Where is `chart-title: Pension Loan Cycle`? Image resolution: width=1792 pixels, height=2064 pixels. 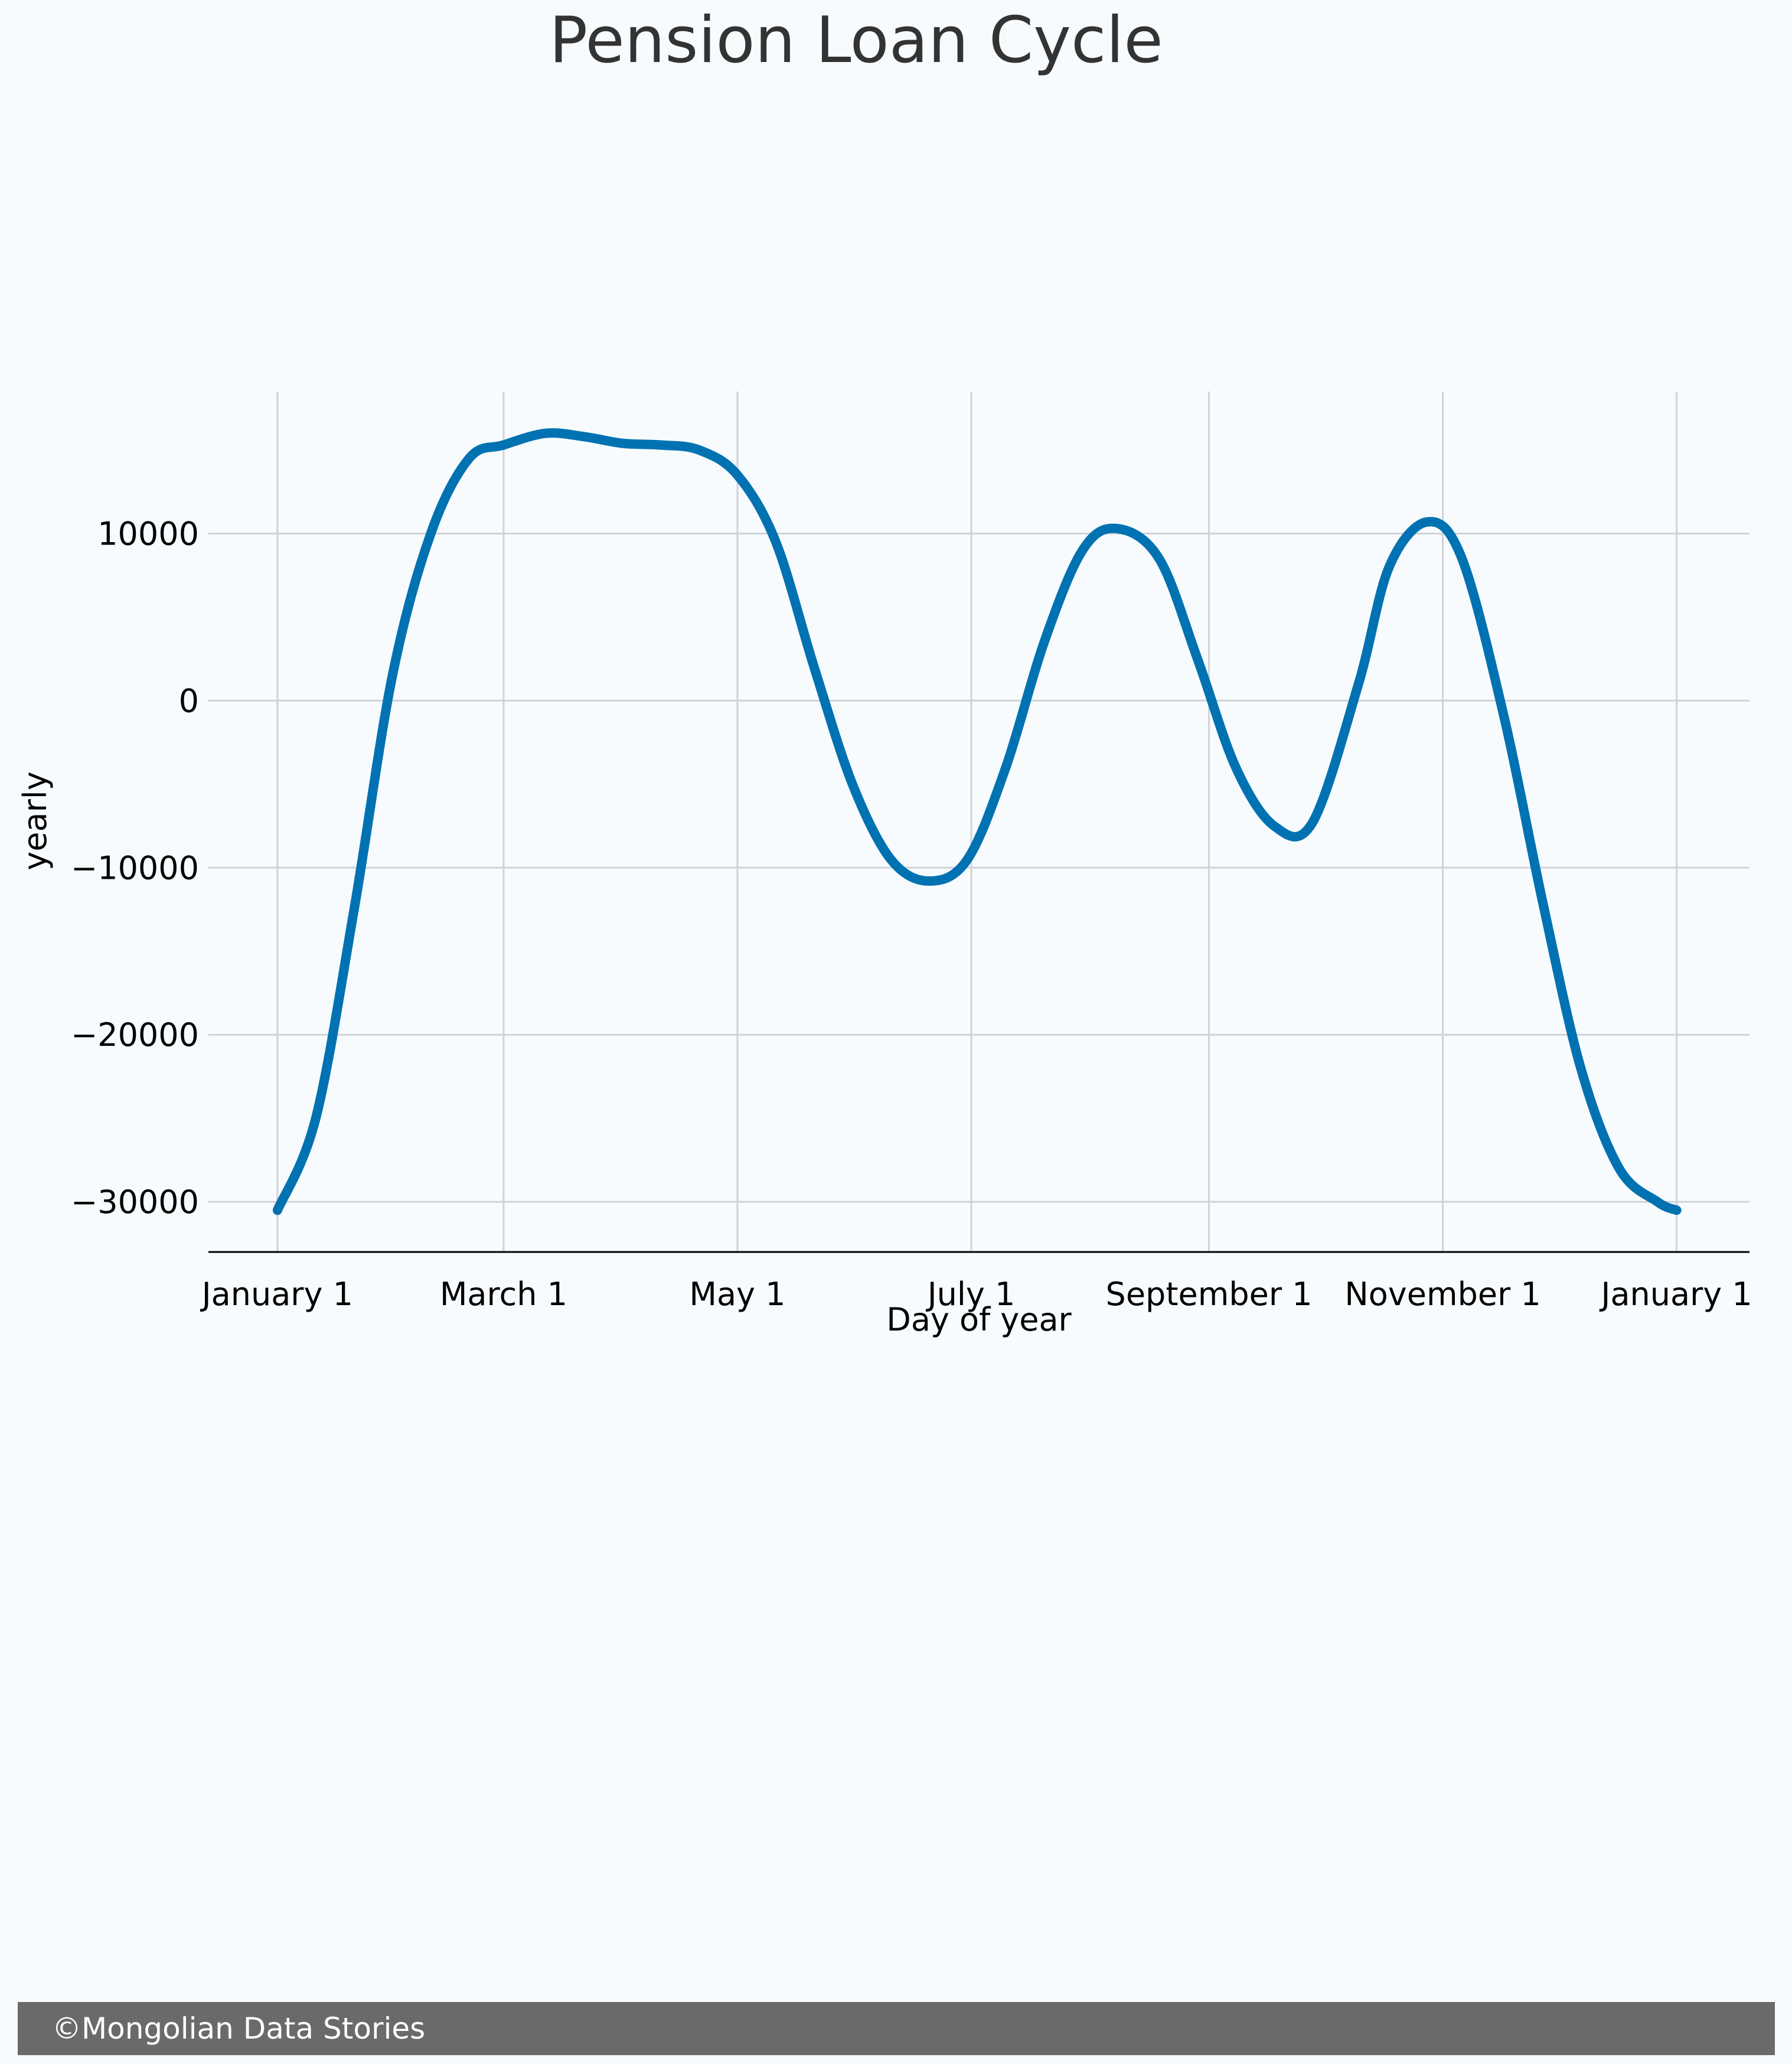 chart-title: Pension Loan Cycle is located at coordinates (856, 40).